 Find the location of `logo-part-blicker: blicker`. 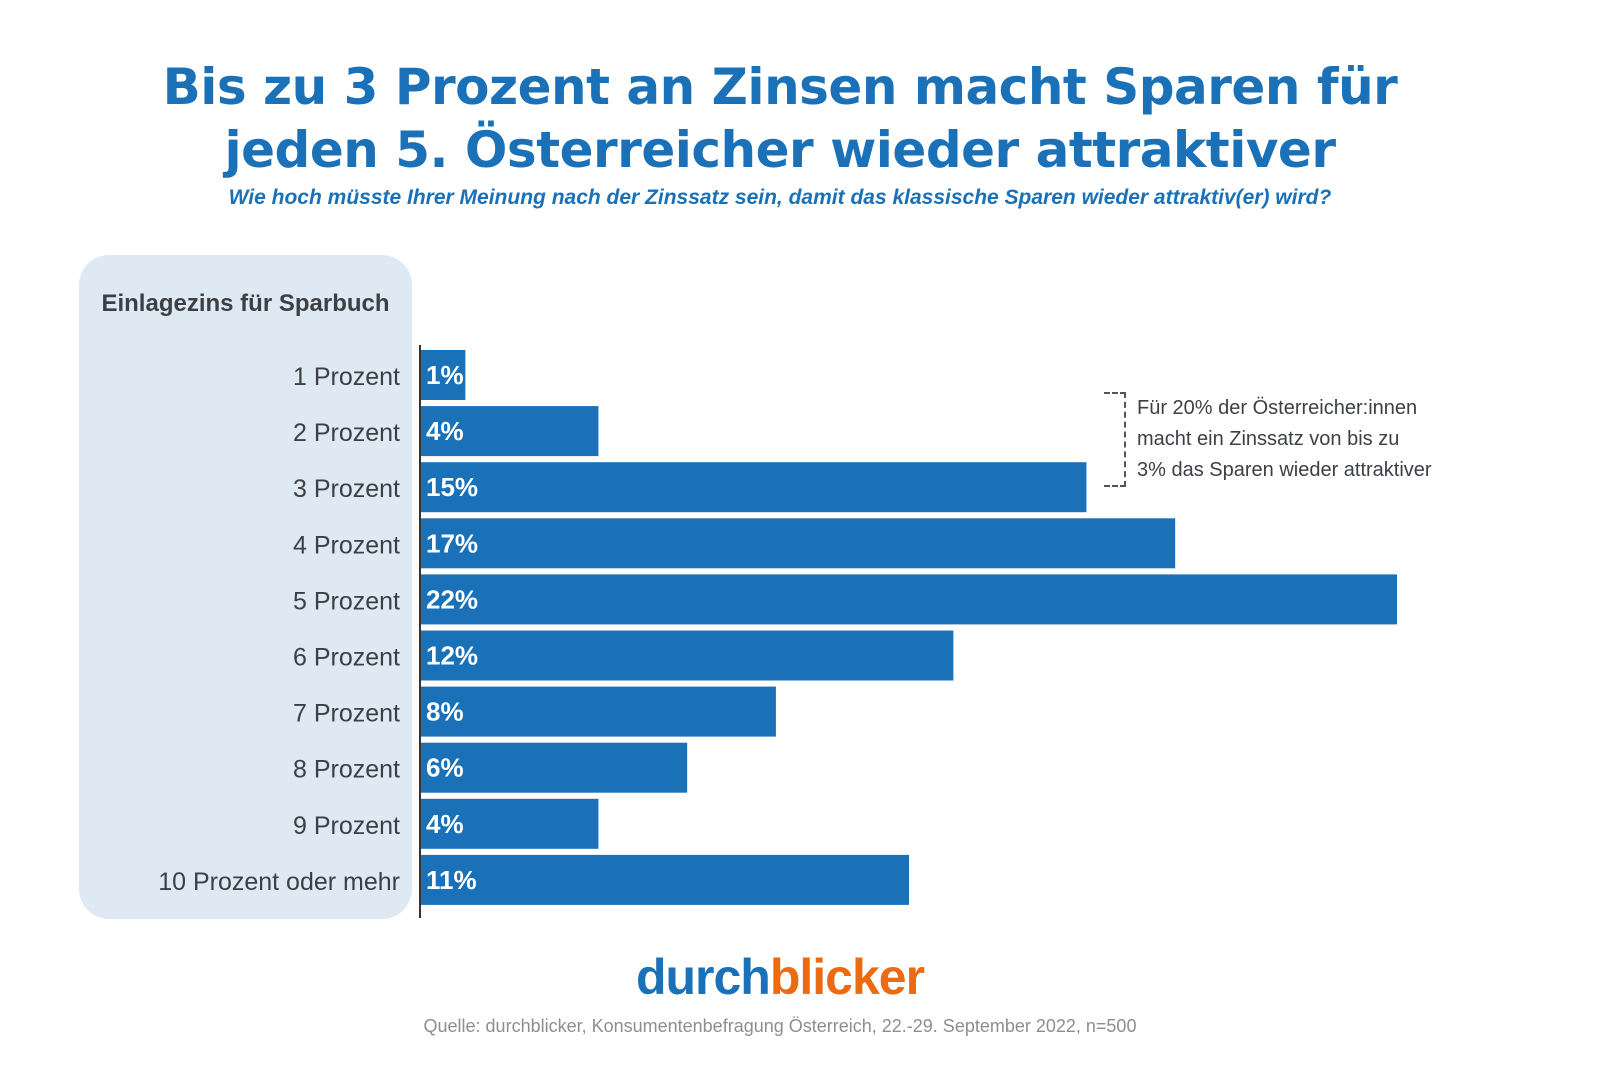

logo-part-blicker: blicker is located at coordinates (847, 977).